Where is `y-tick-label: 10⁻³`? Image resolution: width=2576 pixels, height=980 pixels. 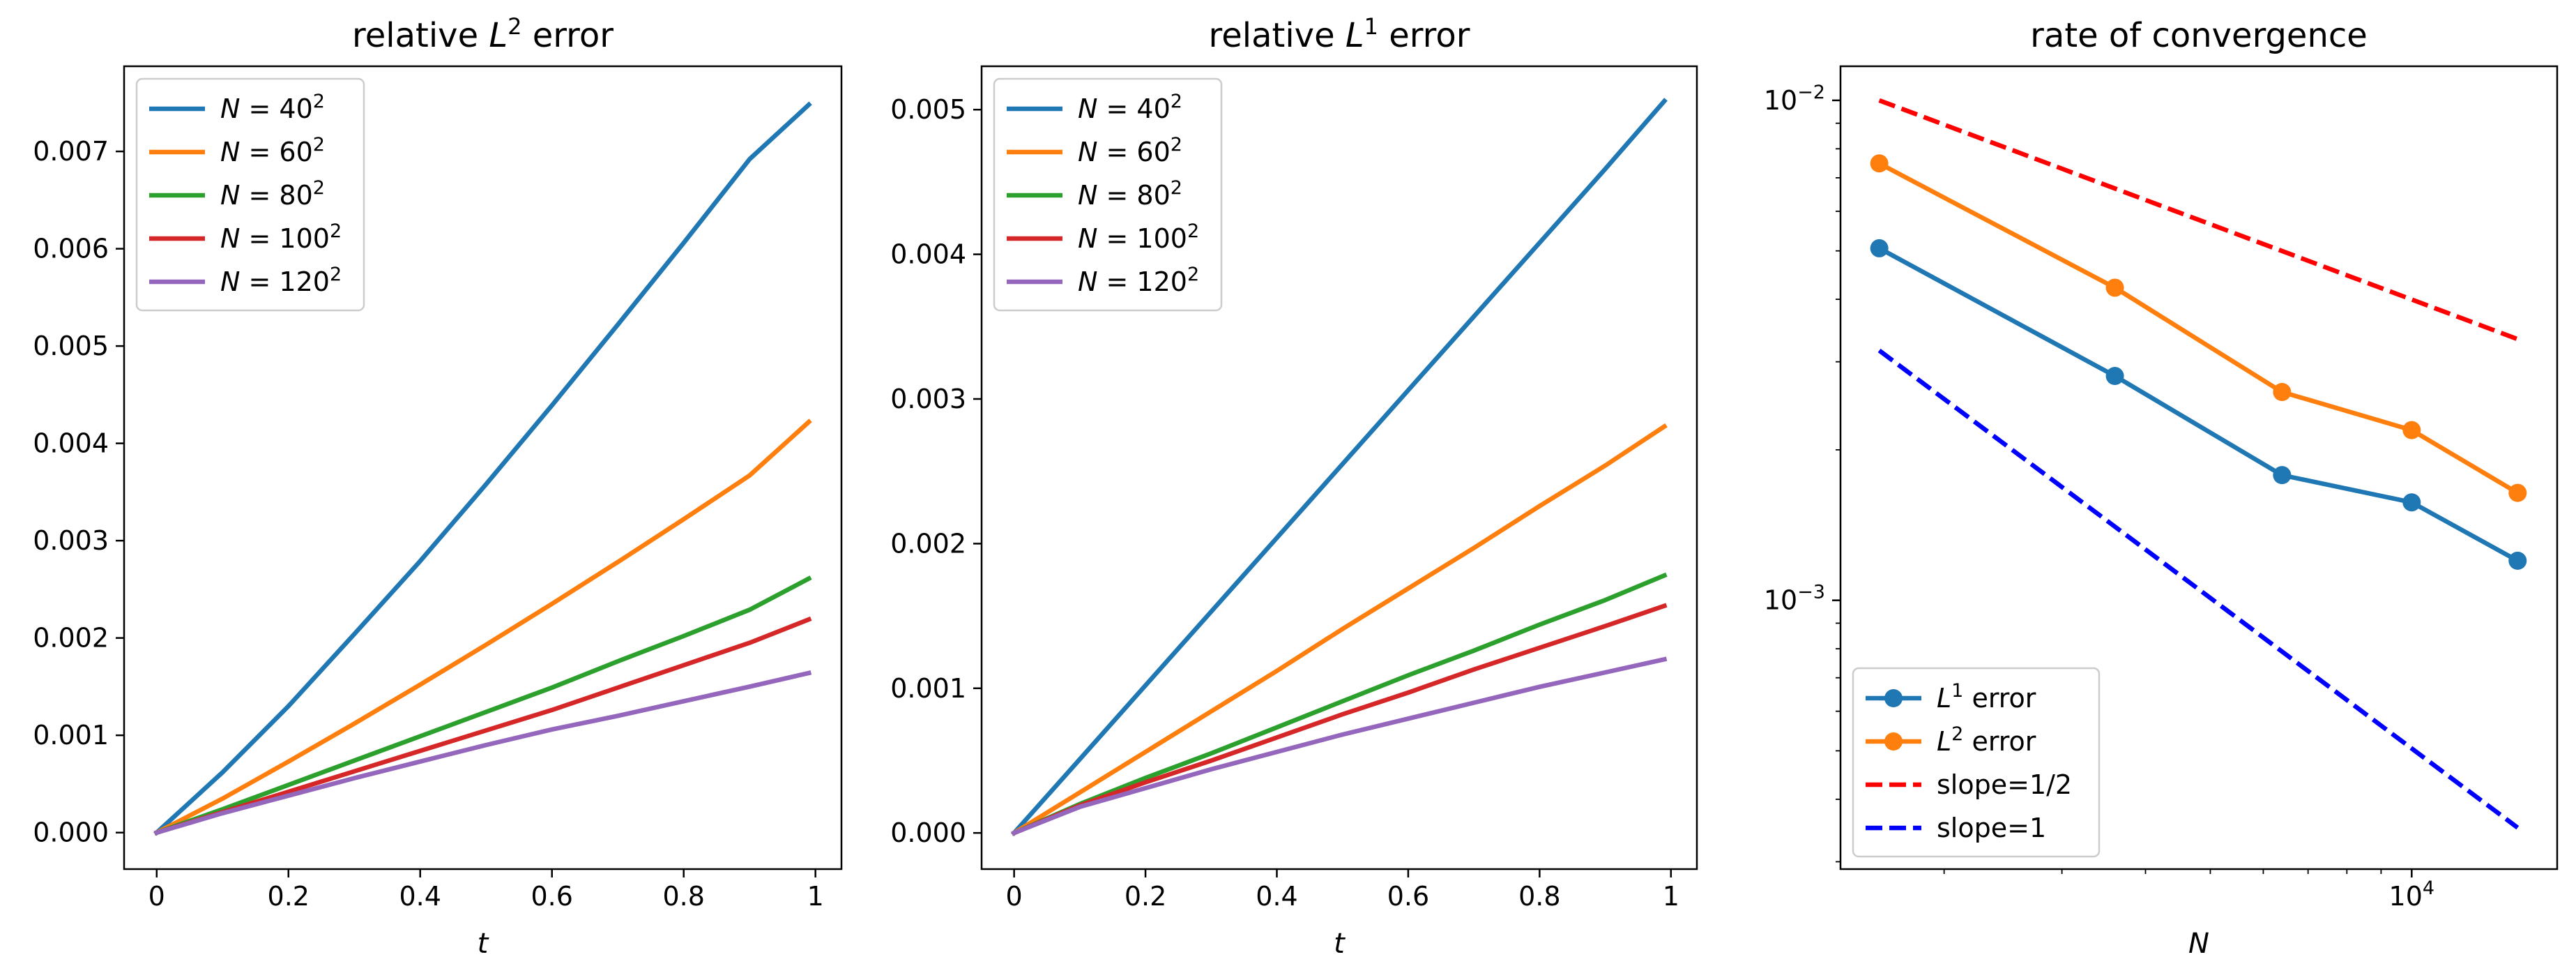 y-tick-label: 10⁻³ is located at coordinates (1795, 599).